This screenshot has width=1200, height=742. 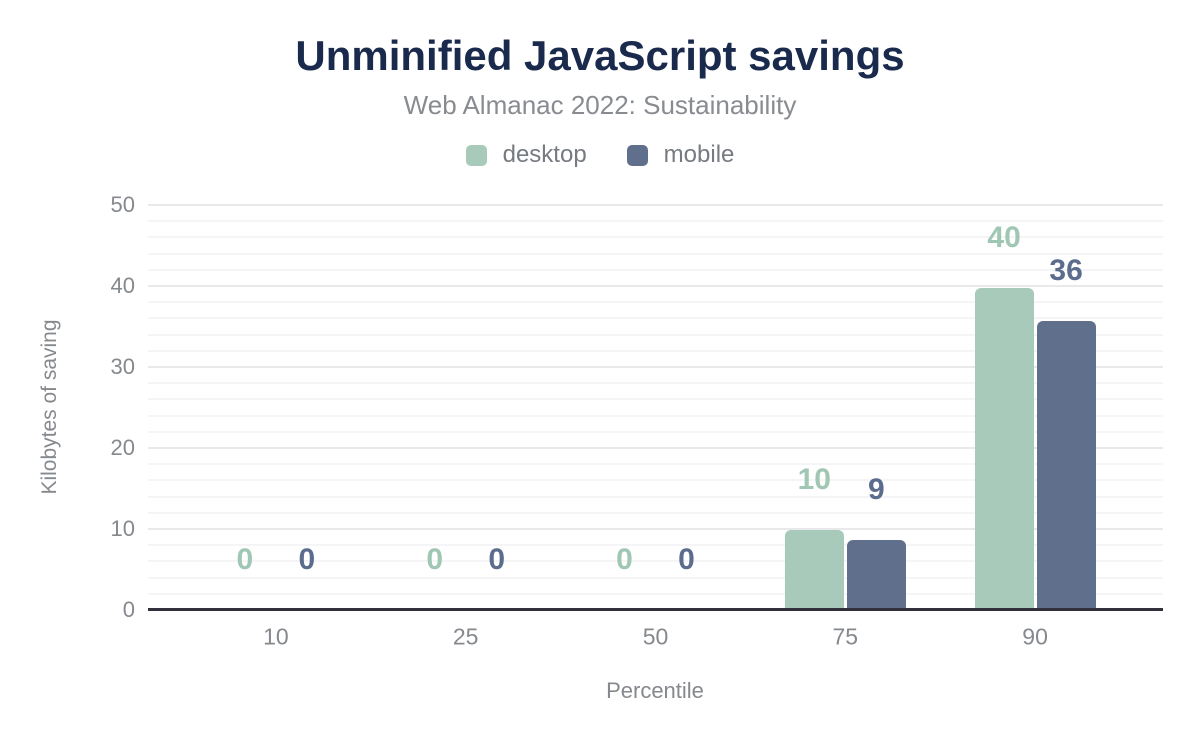 What do you see at coordinates (122, 366) in the screenshot?
I see `y-axis-tick-label: 30` at bounding box center [122, 366].